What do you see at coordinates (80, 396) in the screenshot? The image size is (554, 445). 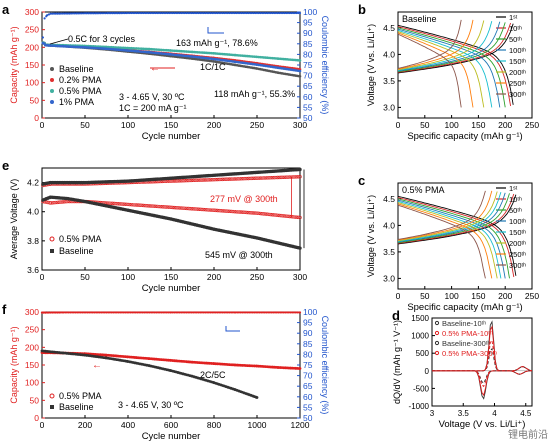 I see `panel-f-legend-label: 0.5% PMA` at bounding box center [80, 396].